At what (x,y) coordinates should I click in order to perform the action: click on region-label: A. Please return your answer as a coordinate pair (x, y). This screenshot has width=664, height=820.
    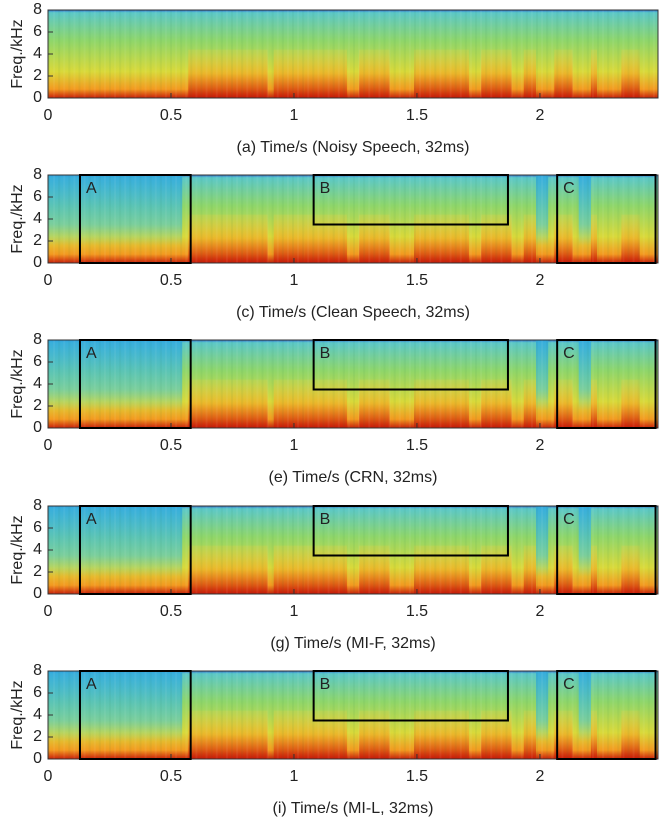
    Looking at the image, I should click on (91, 353).